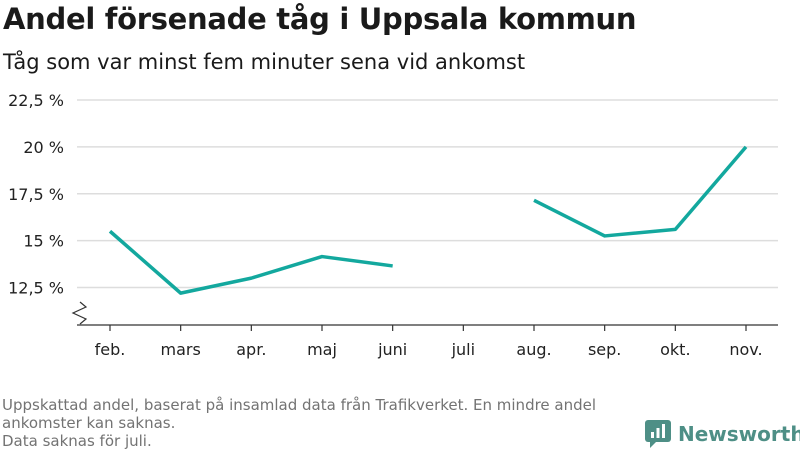 This screenshot has width=800, height=450. Describe the element at coordinates (429, 342) in the screenshot. I see `x-axis-ticks: feb. mars apr. maj juni juli aug. sep. okt. nov.` at that location.